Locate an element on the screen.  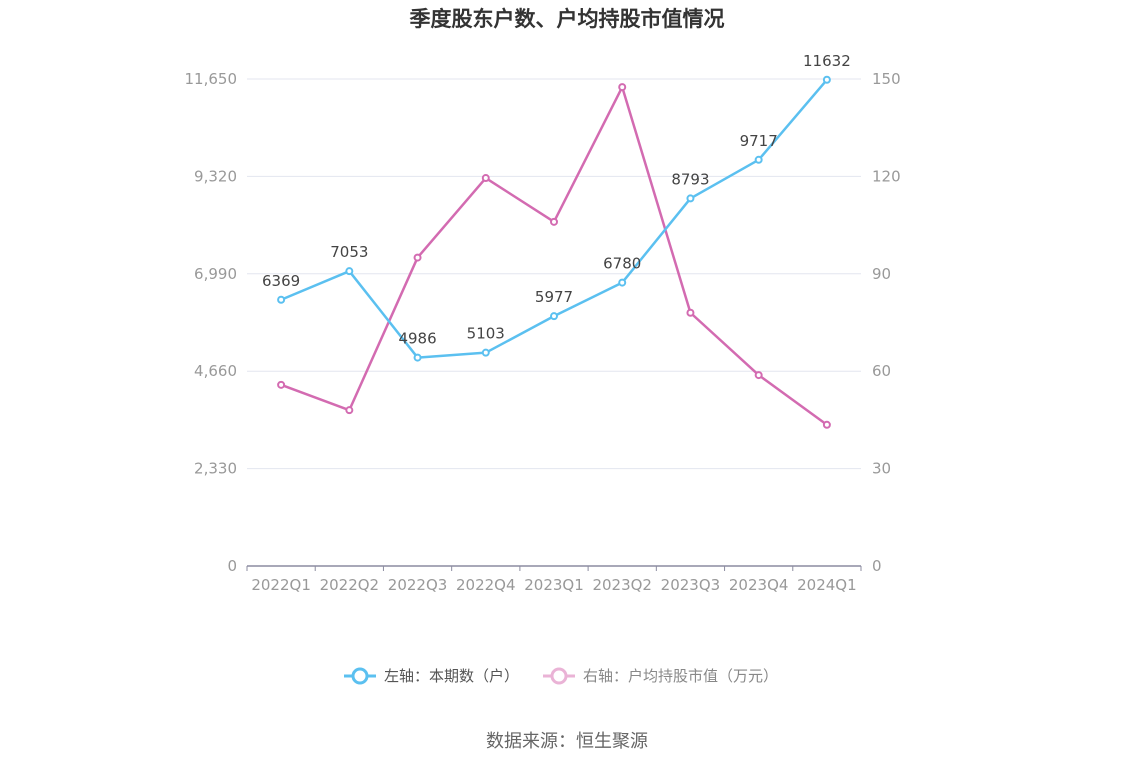
x-tick-label: 2022Q2 is located at coordinates (350, 585).